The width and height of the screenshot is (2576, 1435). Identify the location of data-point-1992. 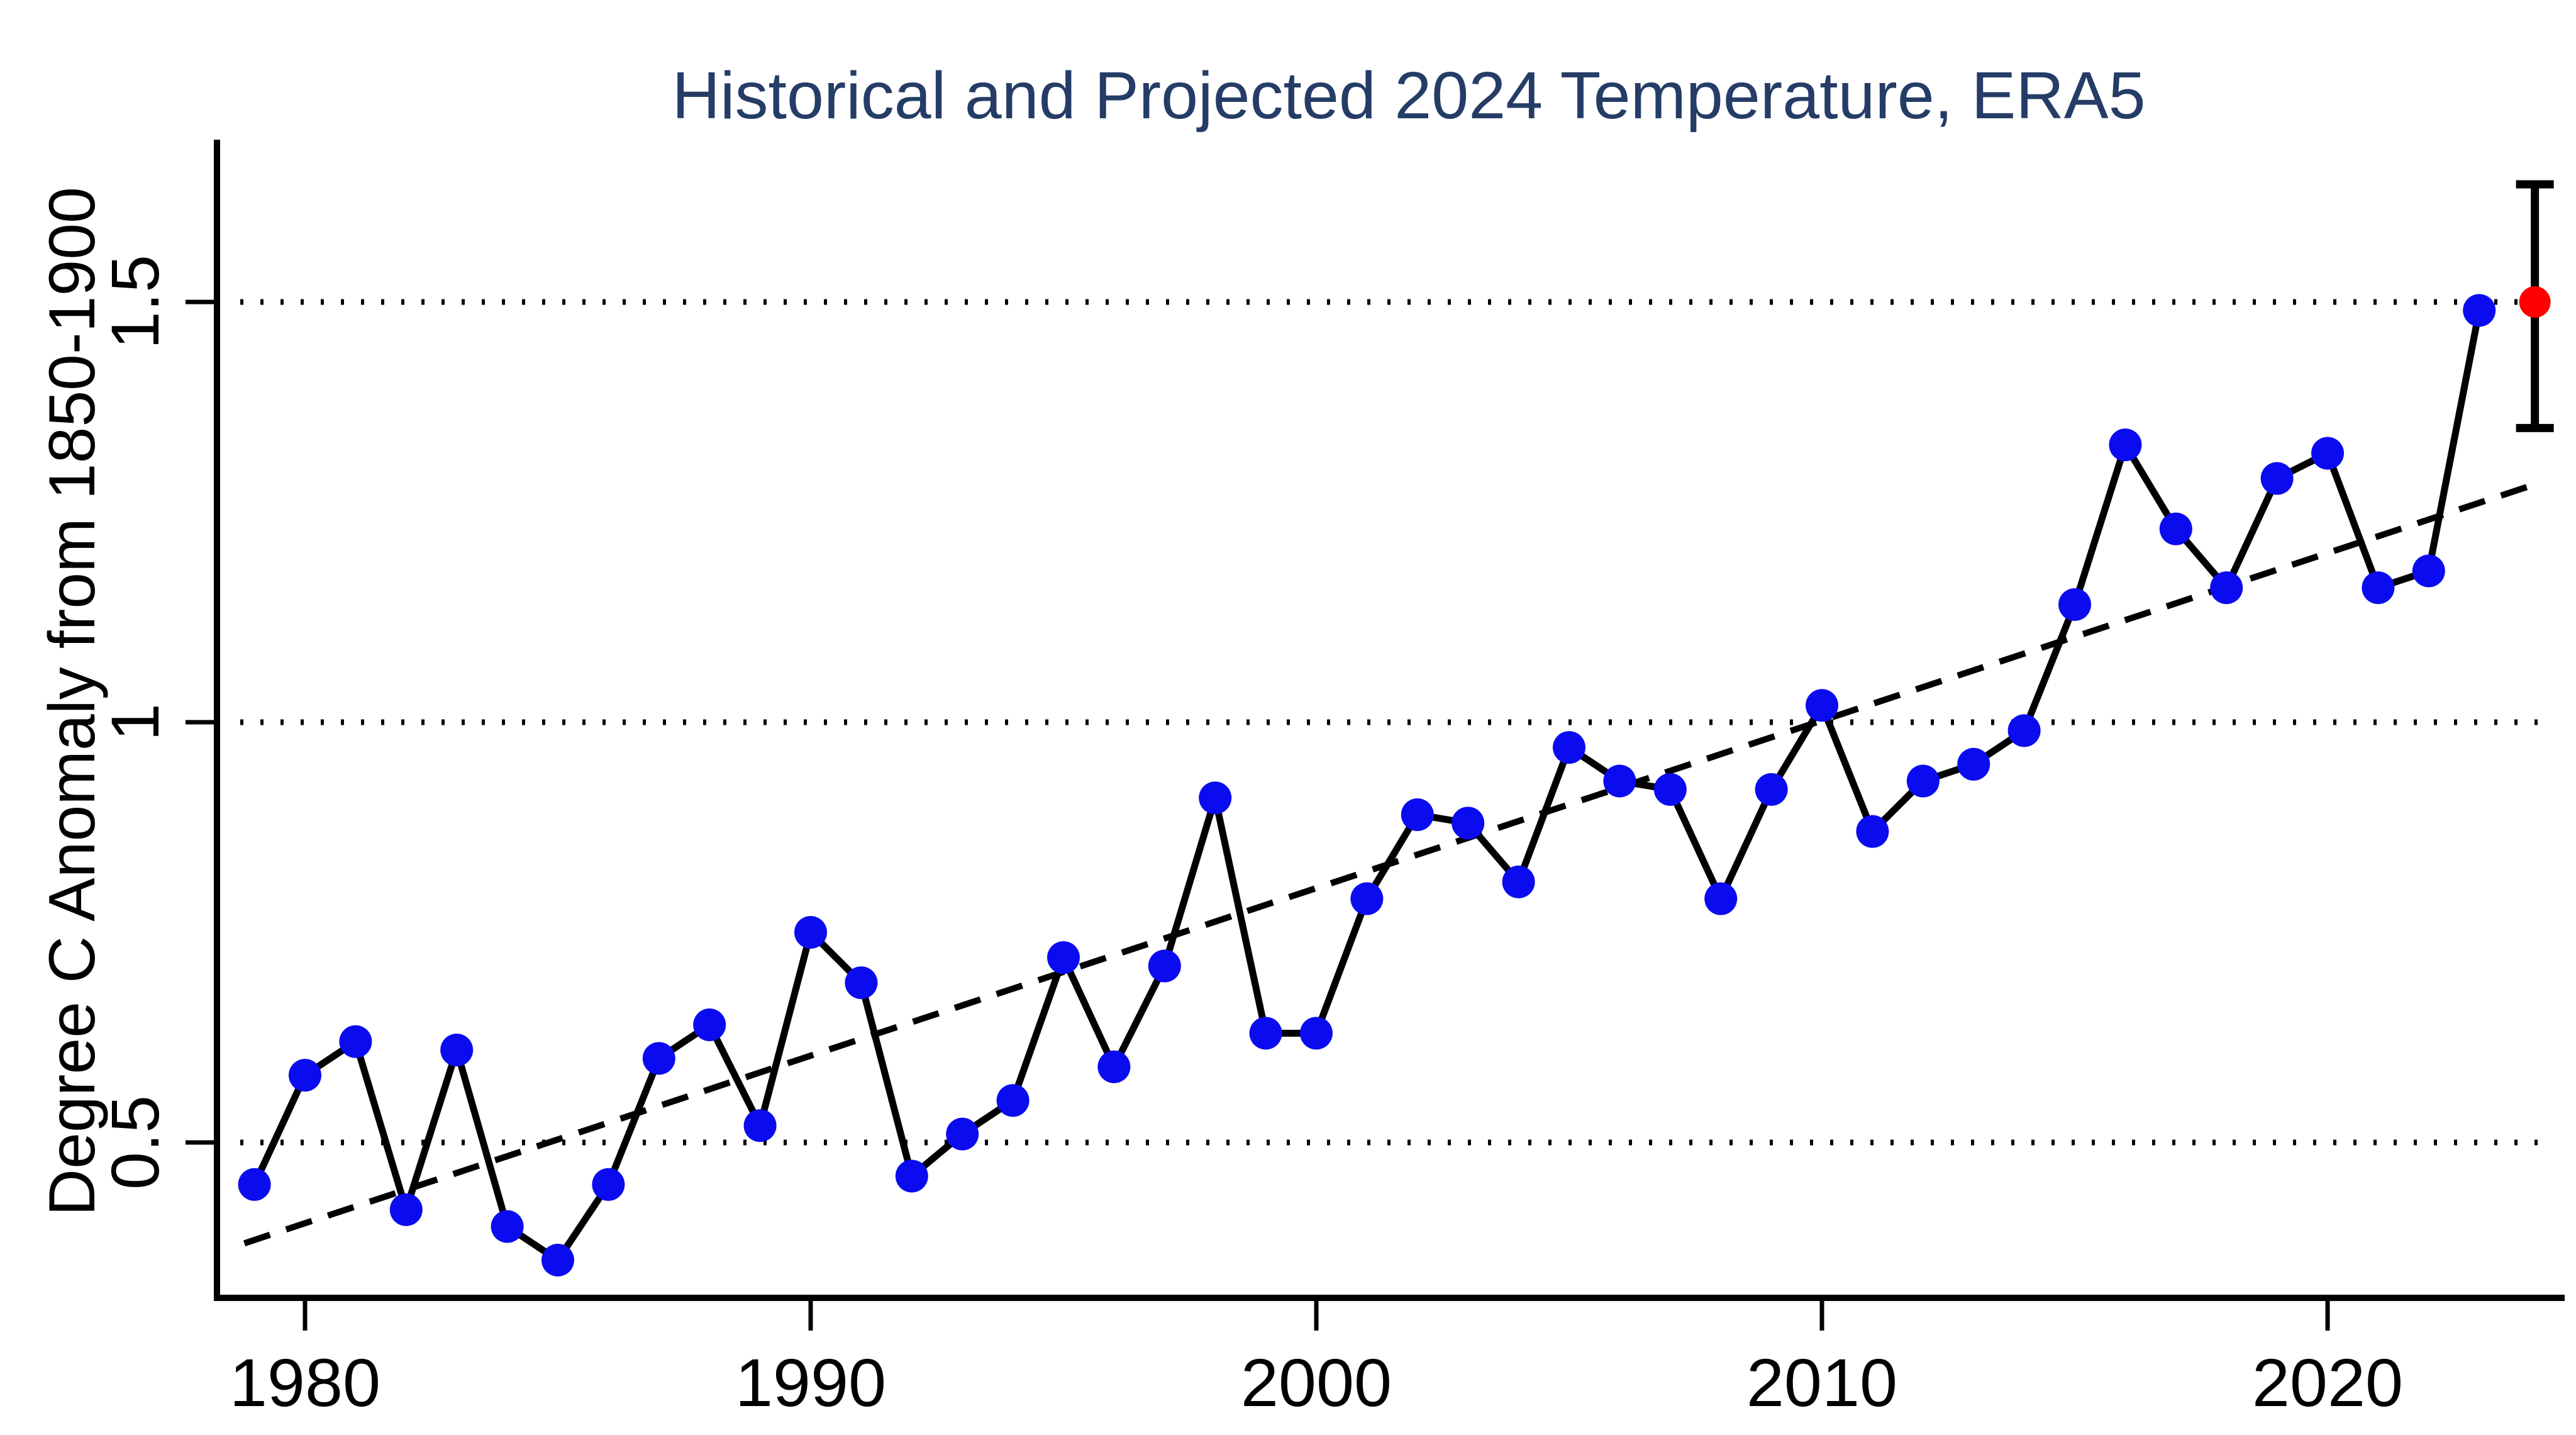
(911, 1176).